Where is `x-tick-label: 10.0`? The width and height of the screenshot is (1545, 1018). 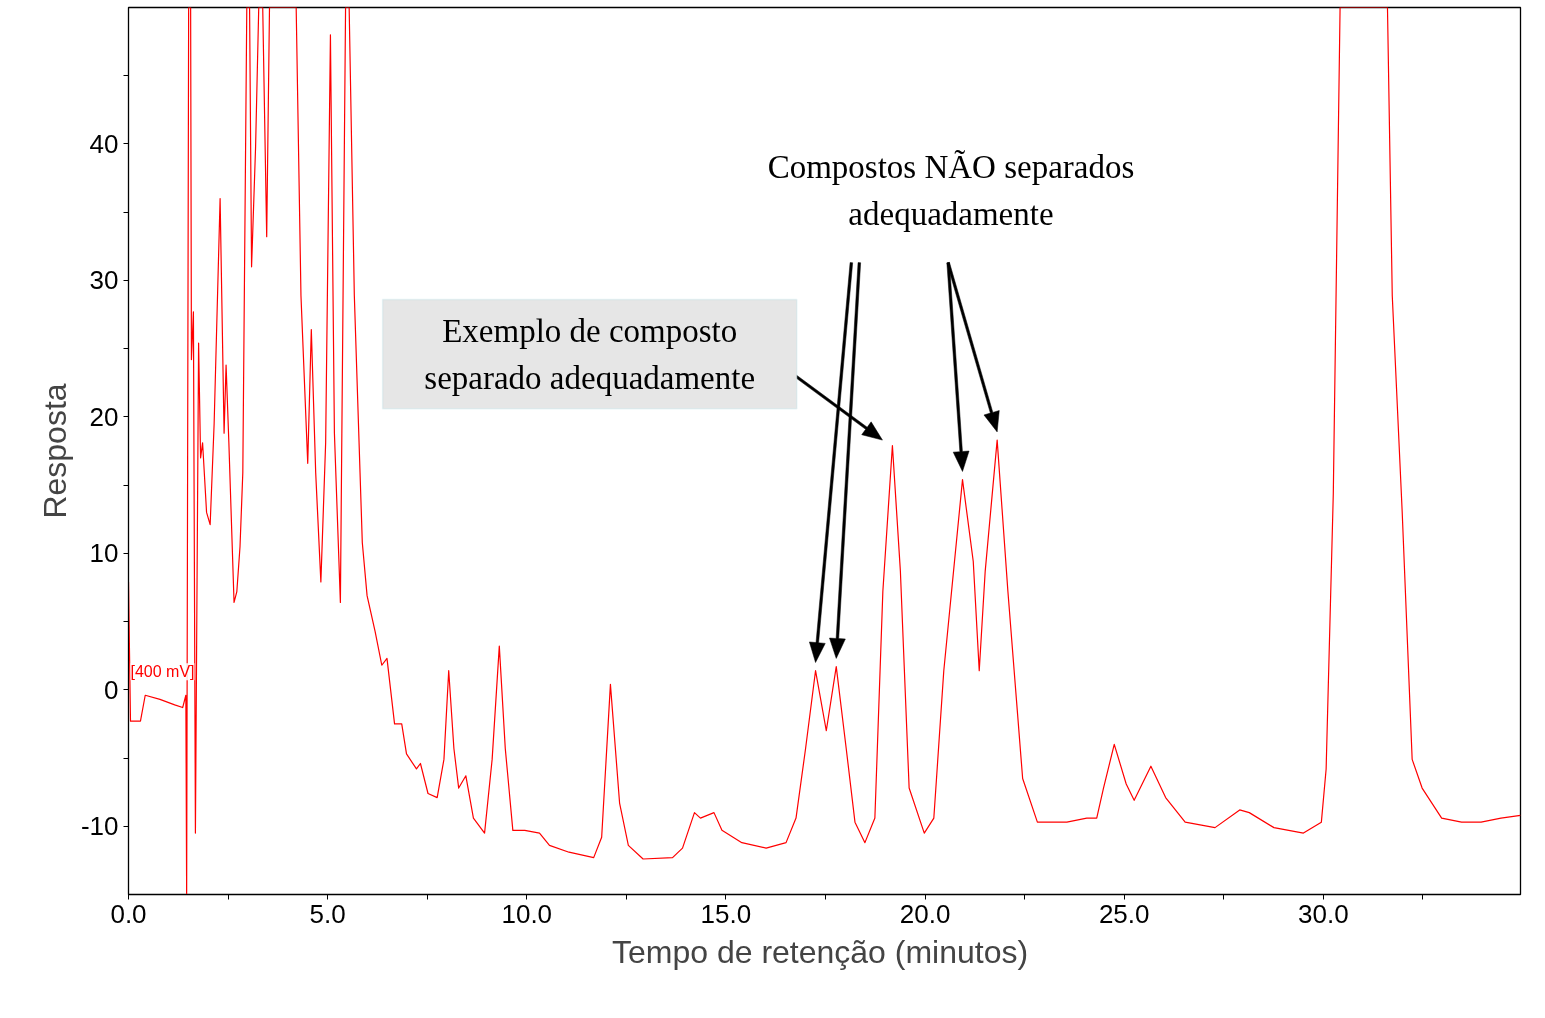 x-tick-label: 10.0 is located at coordinates (527, 913).